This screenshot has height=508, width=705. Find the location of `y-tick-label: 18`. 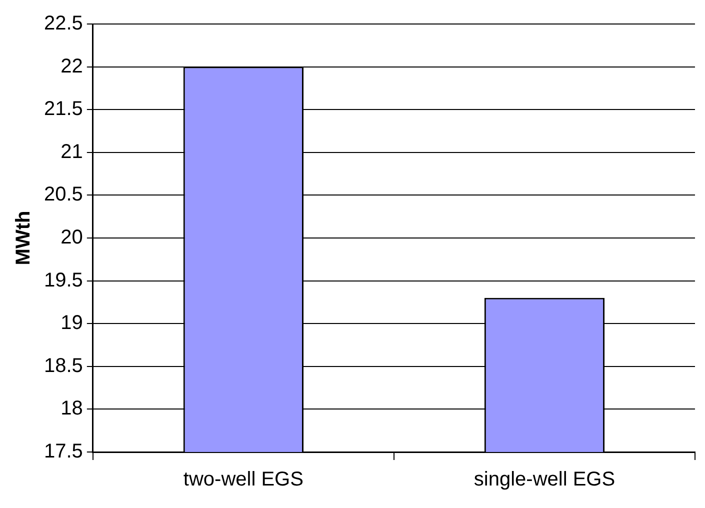

y-tick-label: 18 is located at coordinates (71, 409).